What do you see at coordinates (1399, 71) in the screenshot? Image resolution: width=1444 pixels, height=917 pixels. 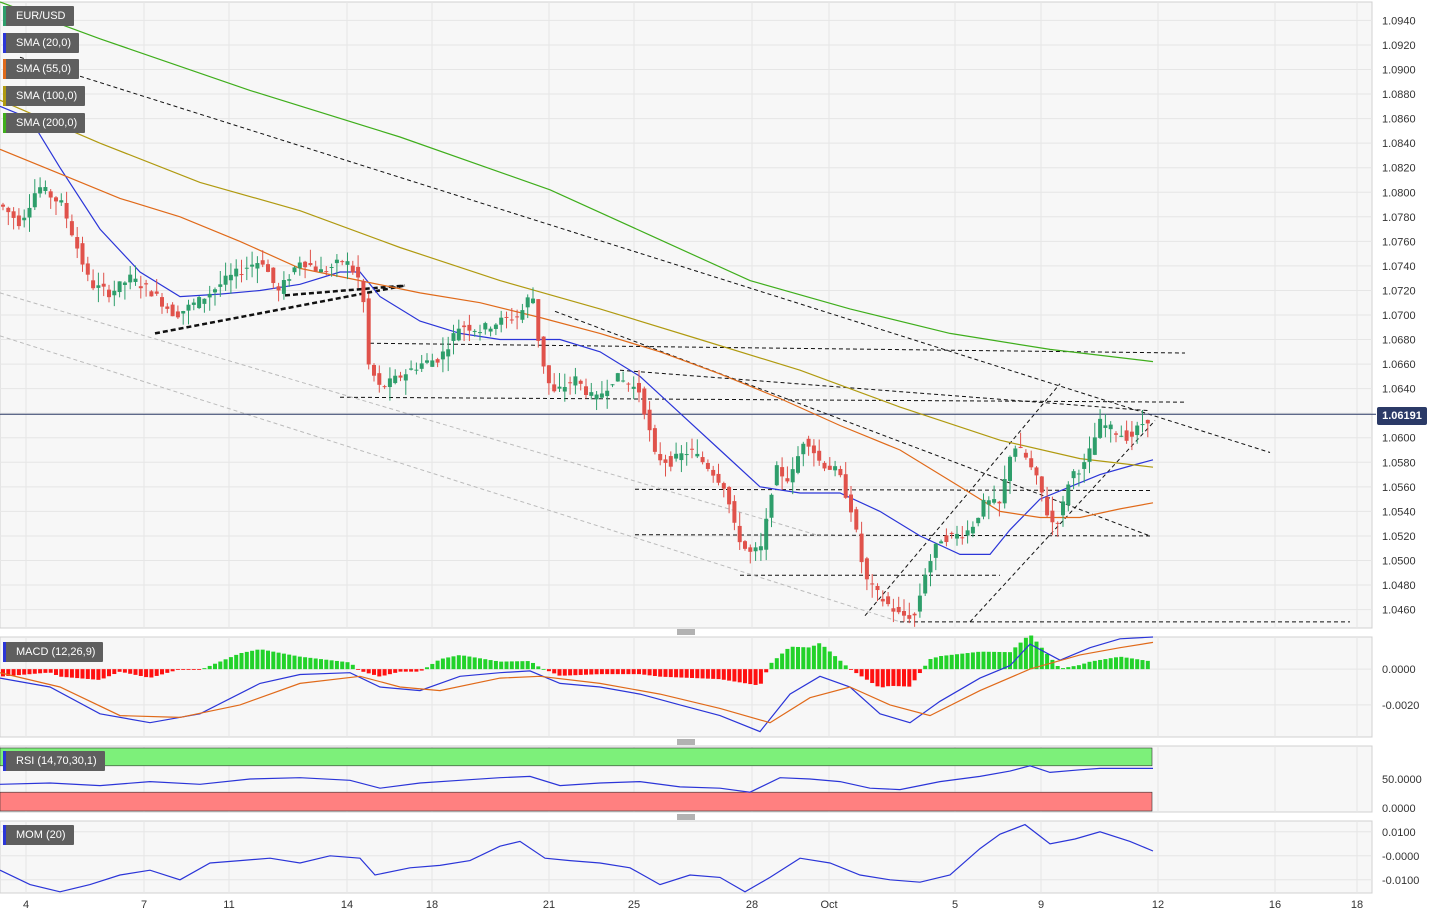 I see `y-tick-label: 1.0900` at bounding box center [1399, 71].